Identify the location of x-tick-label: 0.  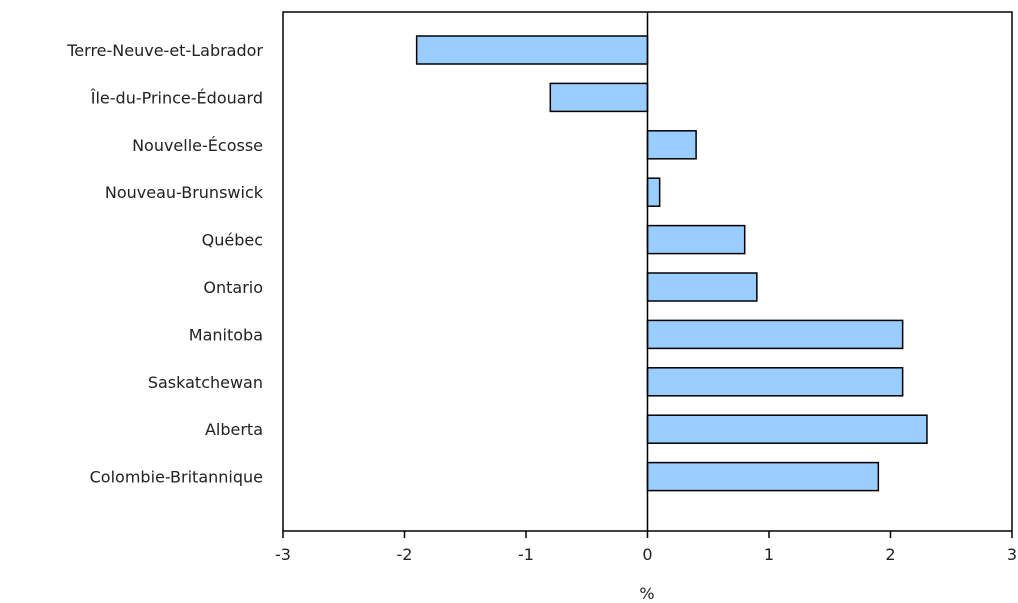
(647, 554).